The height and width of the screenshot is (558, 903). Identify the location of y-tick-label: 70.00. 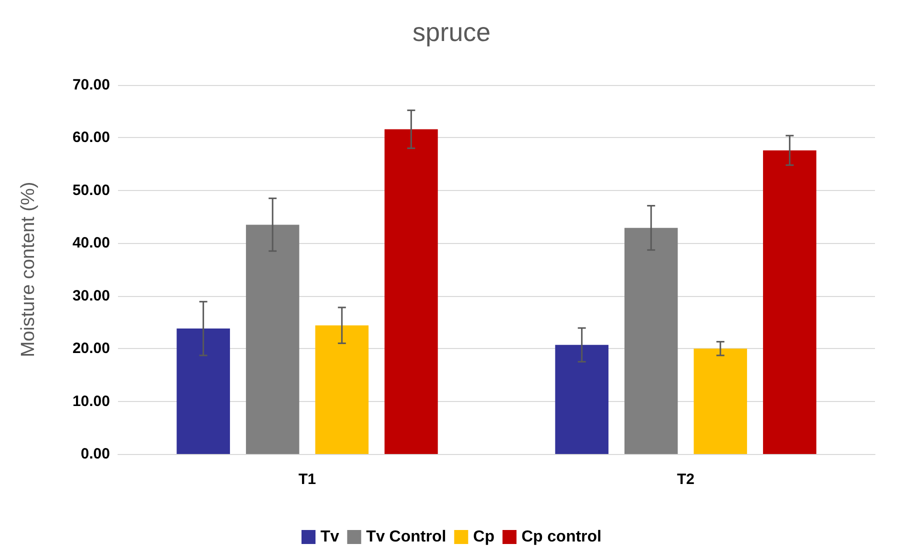
(91, 85).